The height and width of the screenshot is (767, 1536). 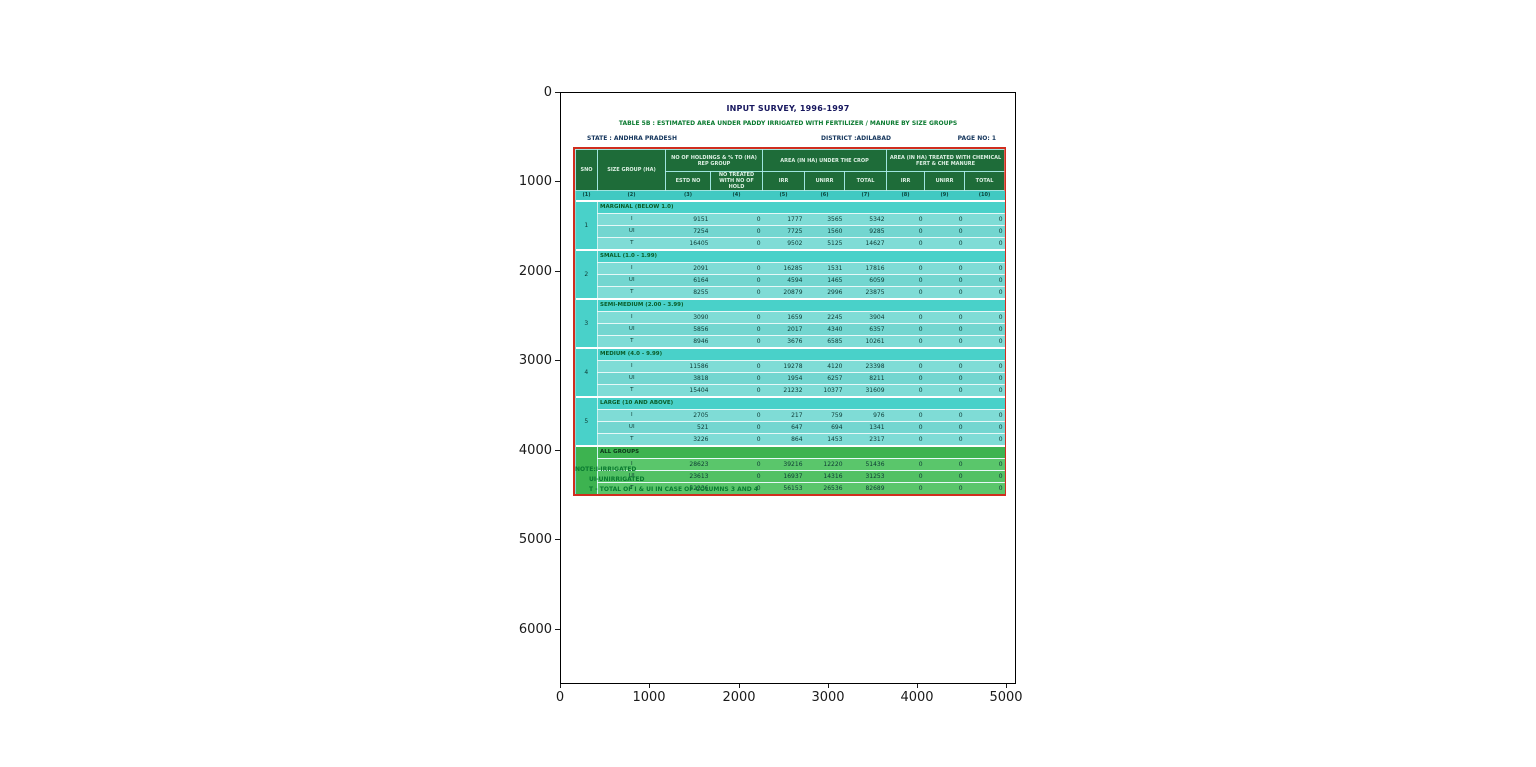 I want to click on col-number: (7), so click(x=865, y=195).